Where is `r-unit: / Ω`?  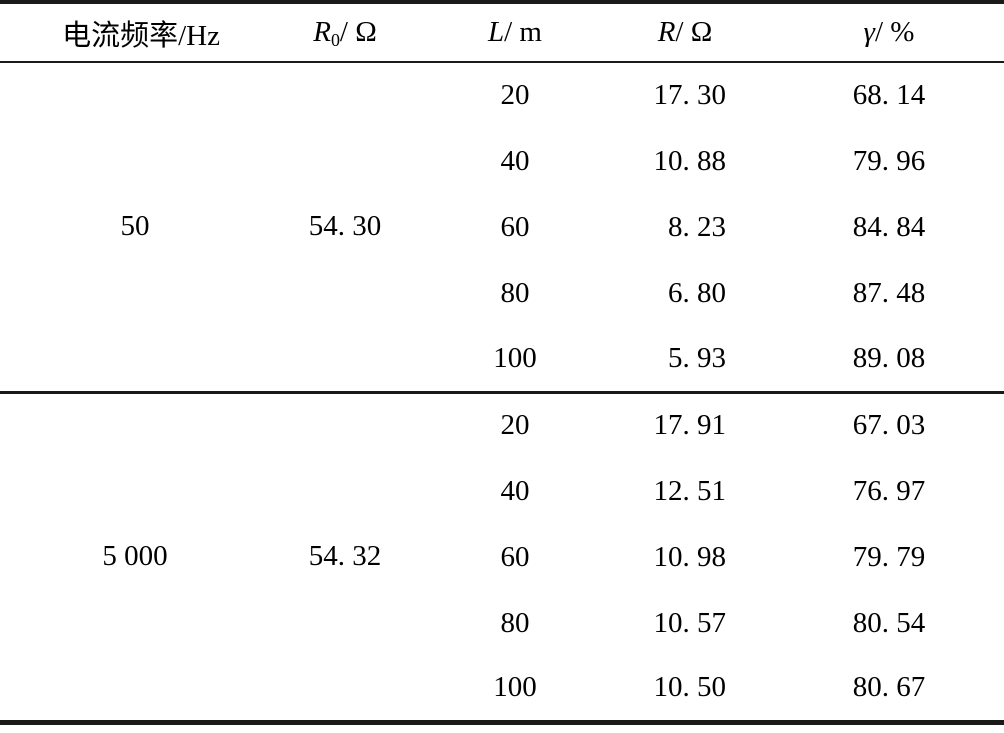 r-unit: / Ω is located at coordinates (694, 32).